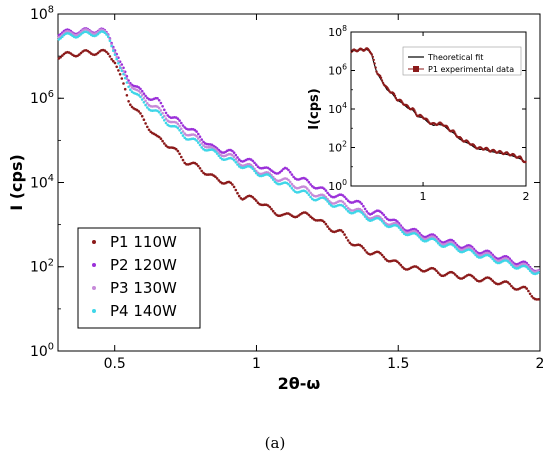 The height and width of the screenshot is (462, 550). Describe the element at coordinates (337, 146) in the screenshot. I see `inset-y-tick-label: 10²` at that location.